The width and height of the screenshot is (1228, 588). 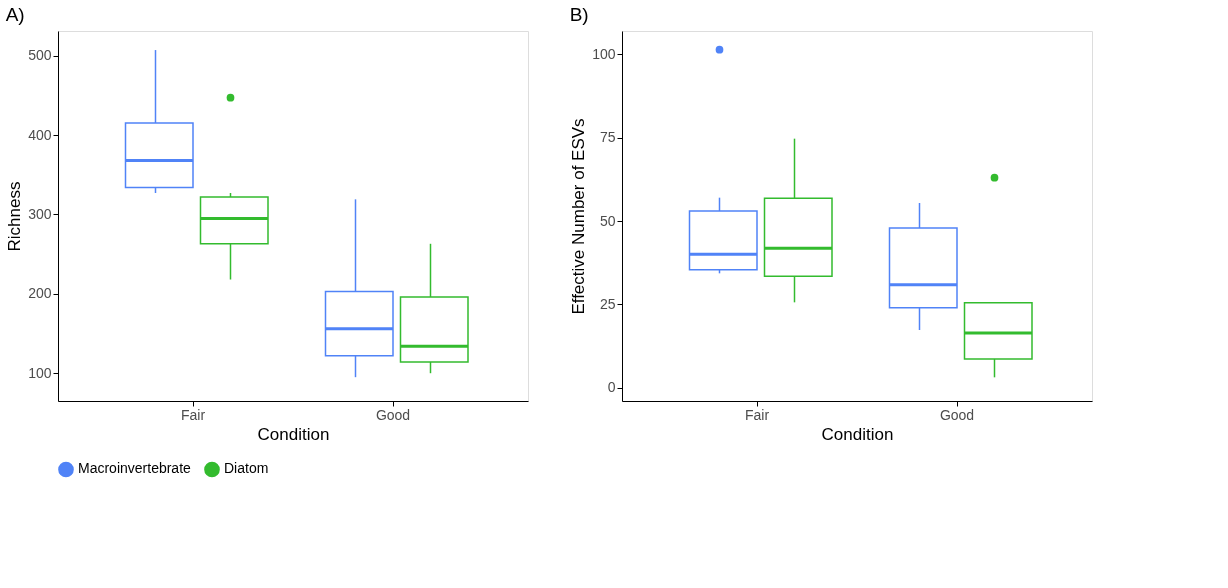 I want to click on y-axis-title: Effective Number of ESVs, so click(x=579, y=216).